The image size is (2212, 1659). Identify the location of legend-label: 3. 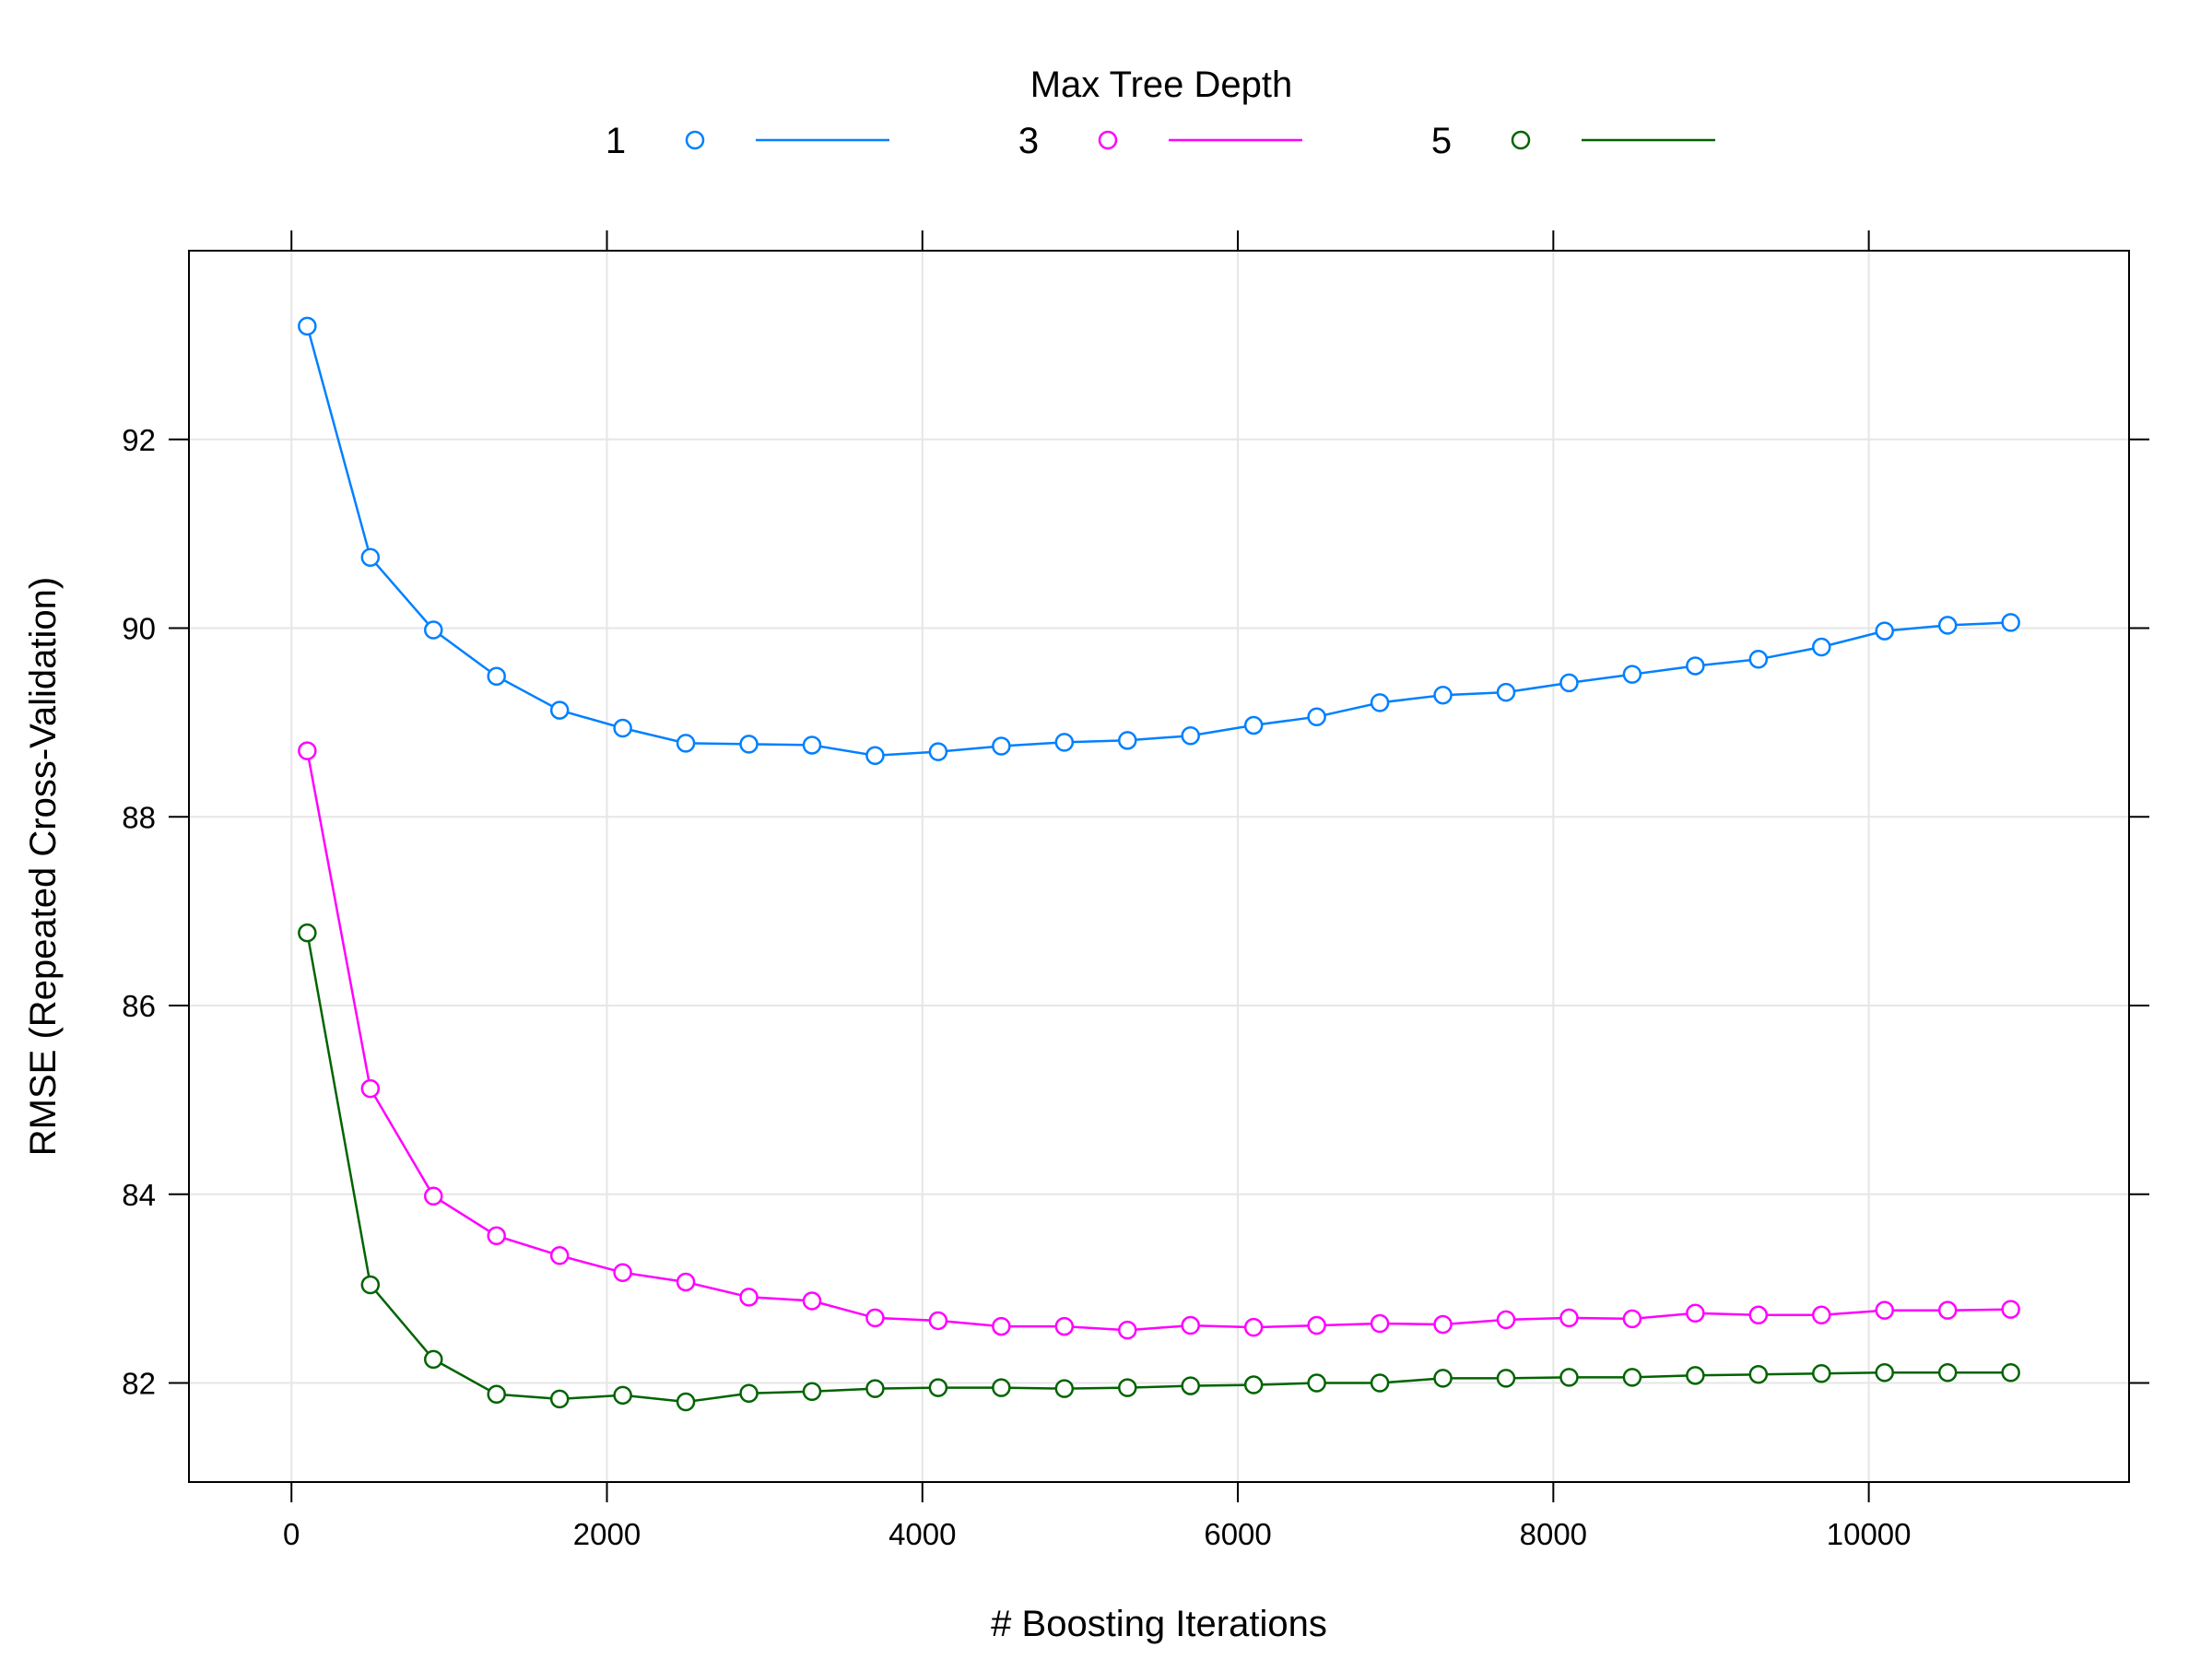
(1028, 141).